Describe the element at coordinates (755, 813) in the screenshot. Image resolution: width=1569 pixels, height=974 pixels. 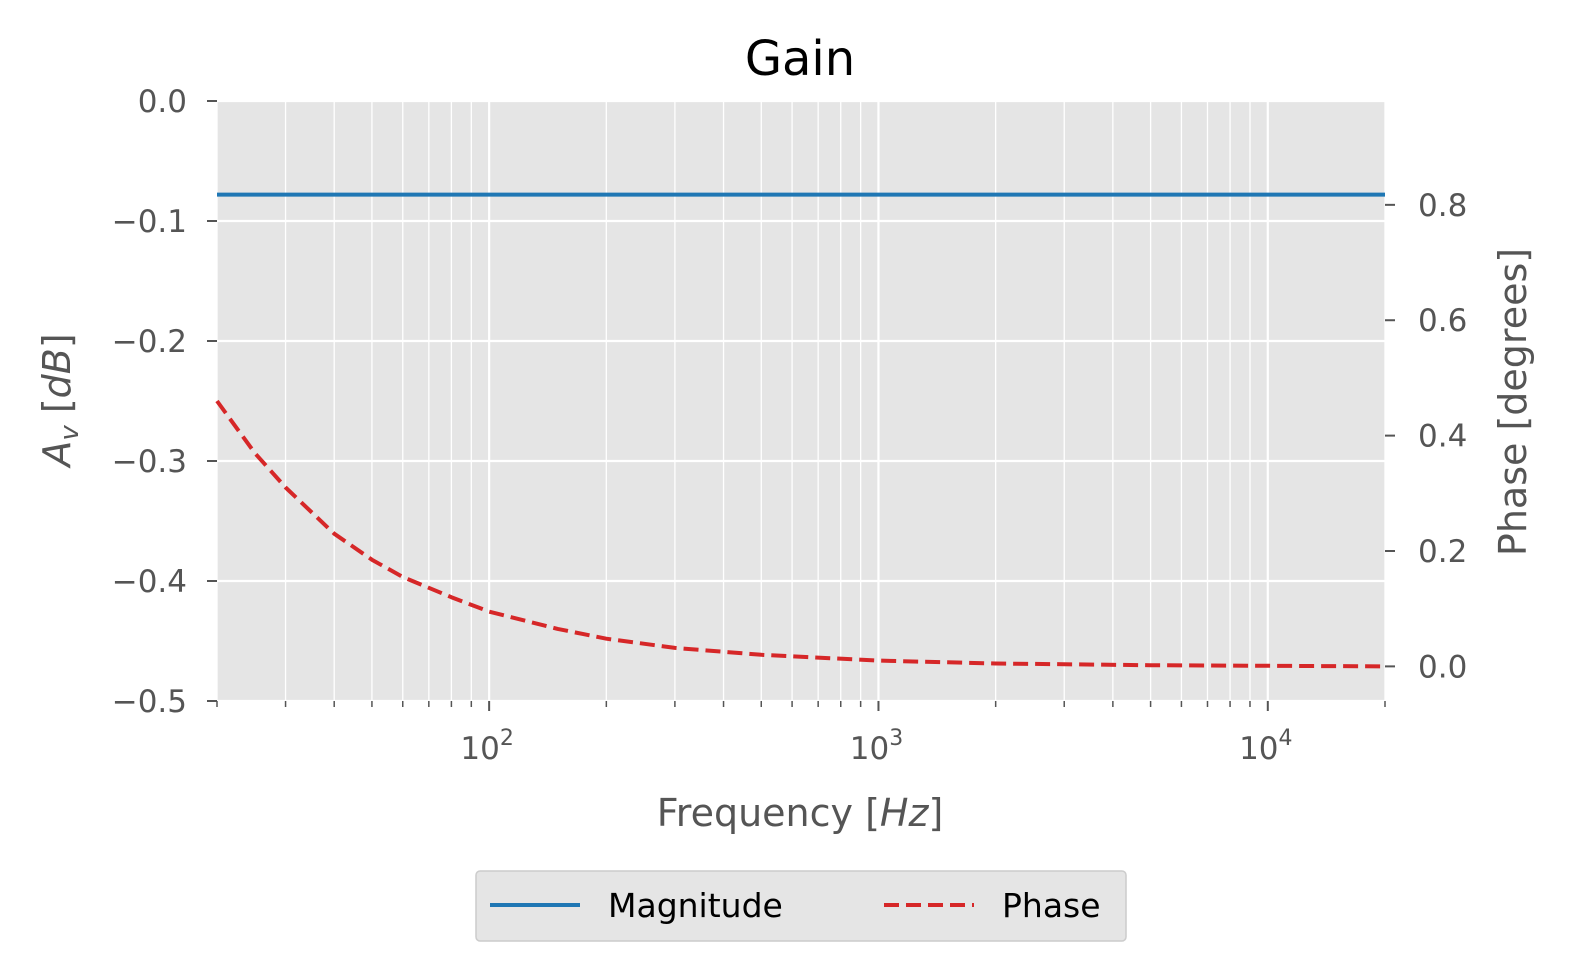
I see `x-axis-label-text: Frequency` at that location.